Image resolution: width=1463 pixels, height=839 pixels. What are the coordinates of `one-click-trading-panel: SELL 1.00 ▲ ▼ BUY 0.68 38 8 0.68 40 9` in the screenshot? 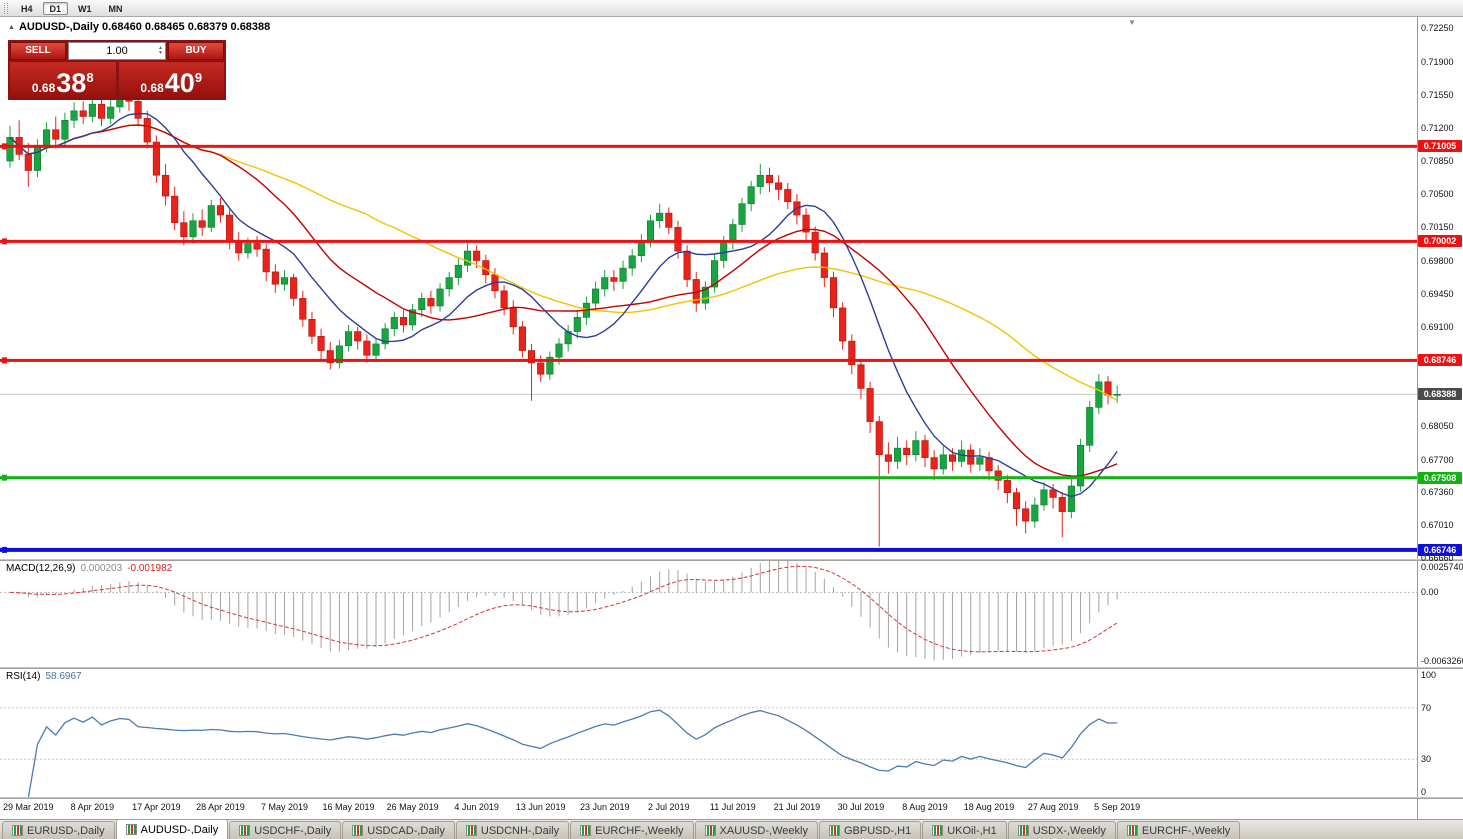 It's located at (117, 70).